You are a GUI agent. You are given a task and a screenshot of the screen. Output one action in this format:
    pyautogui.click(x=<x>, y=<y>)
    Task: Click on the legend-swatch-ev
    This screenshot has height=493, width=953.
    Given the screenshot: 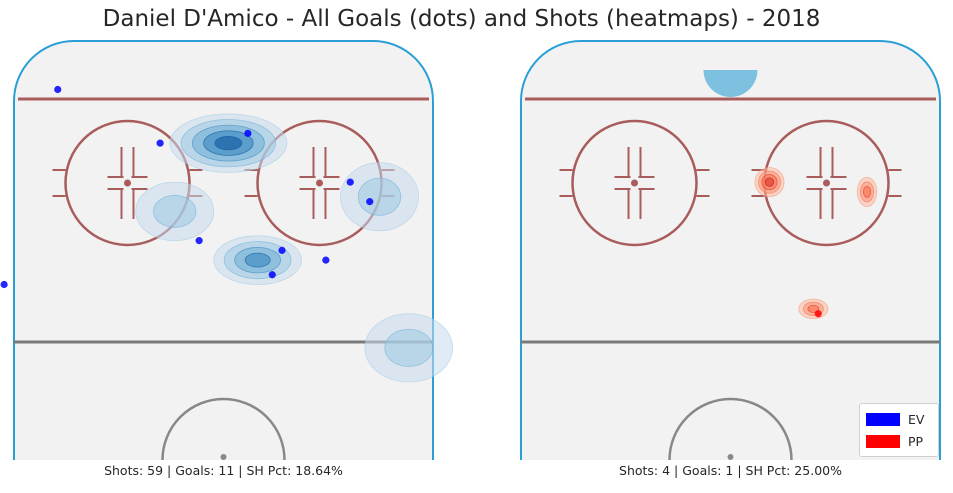 What is the action you would take?
    pyautogui.click(x=883, y=419)
    